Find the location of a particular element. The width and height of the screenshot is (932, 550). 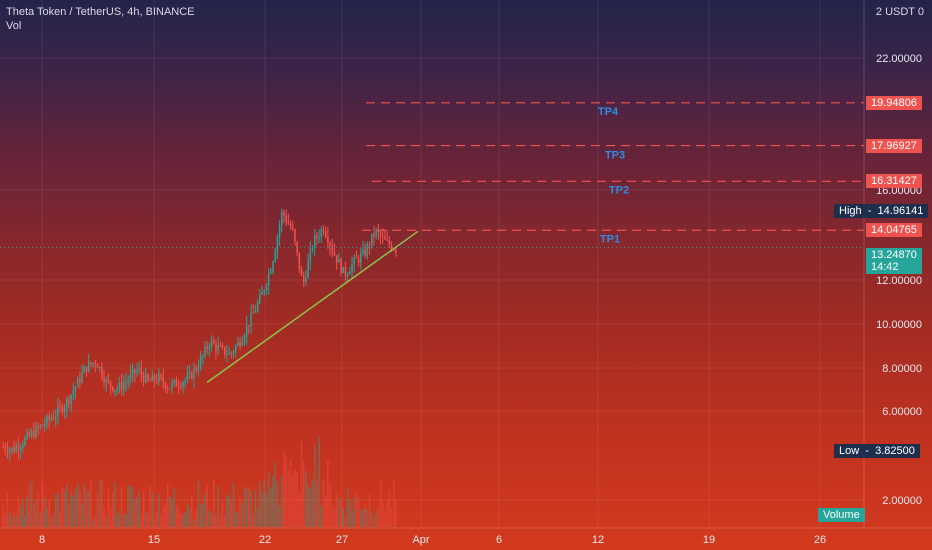

x-tick-label: 19 is located at coordinates (709, 540).